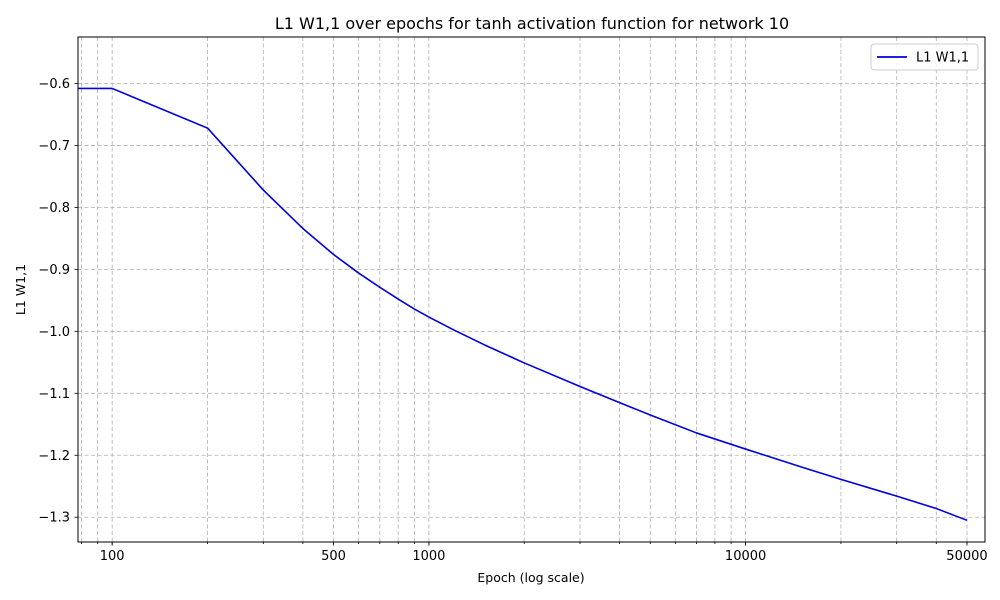  Describe the element at coordinates (112, 556) in the screenshot. I see `x-tick-label: 100` at that location.